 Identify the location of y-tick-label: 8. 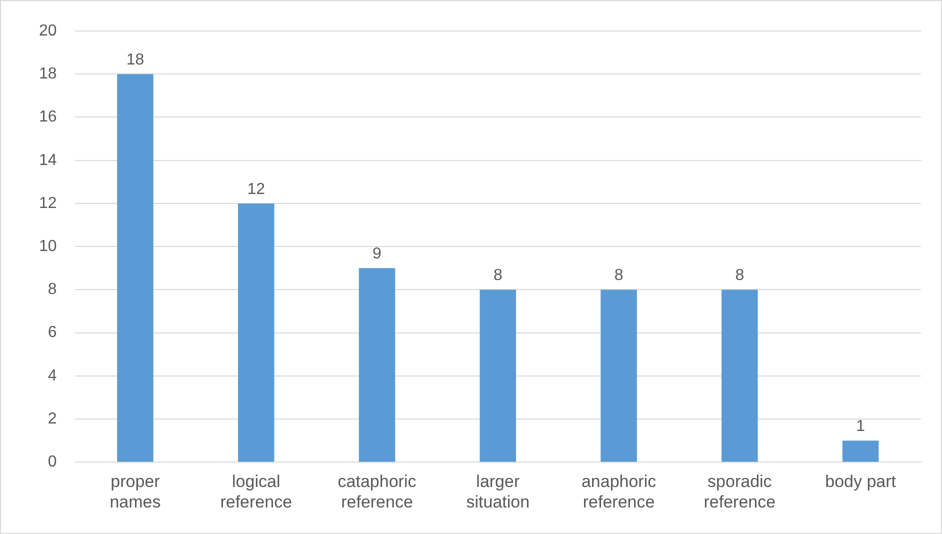
(52, 289).